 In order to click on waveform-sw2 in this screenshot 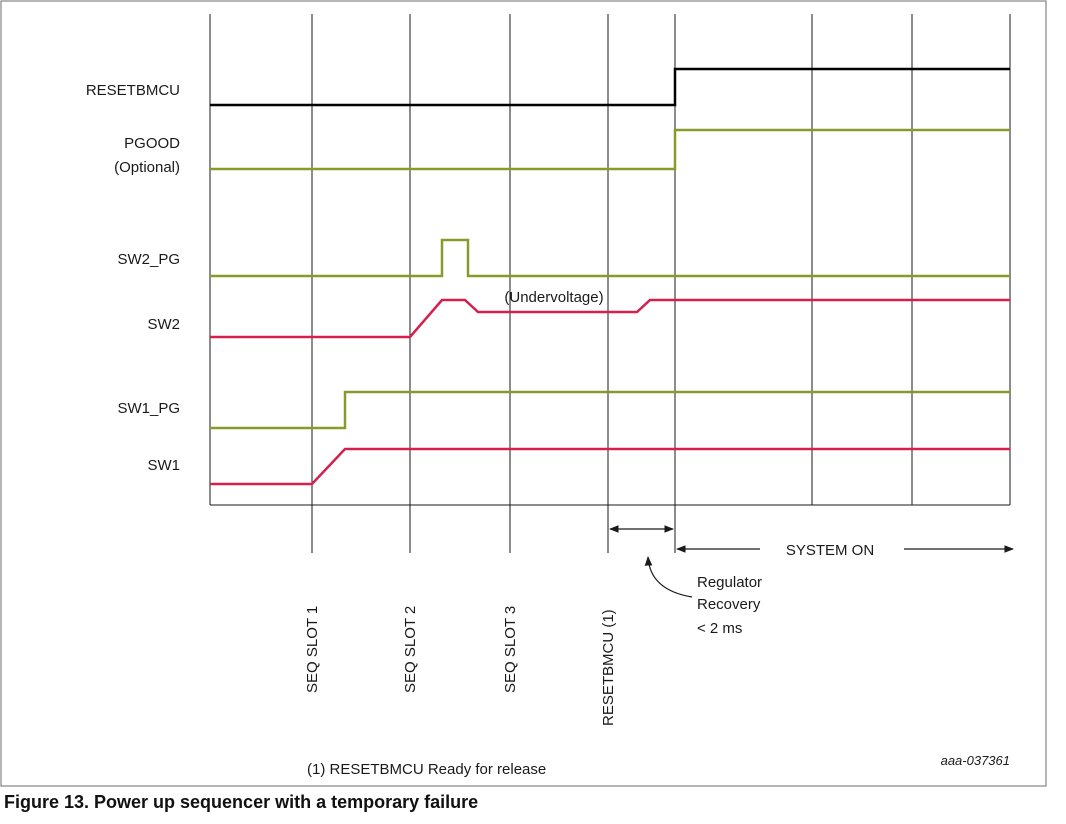, I will do `click(610, 318)`.